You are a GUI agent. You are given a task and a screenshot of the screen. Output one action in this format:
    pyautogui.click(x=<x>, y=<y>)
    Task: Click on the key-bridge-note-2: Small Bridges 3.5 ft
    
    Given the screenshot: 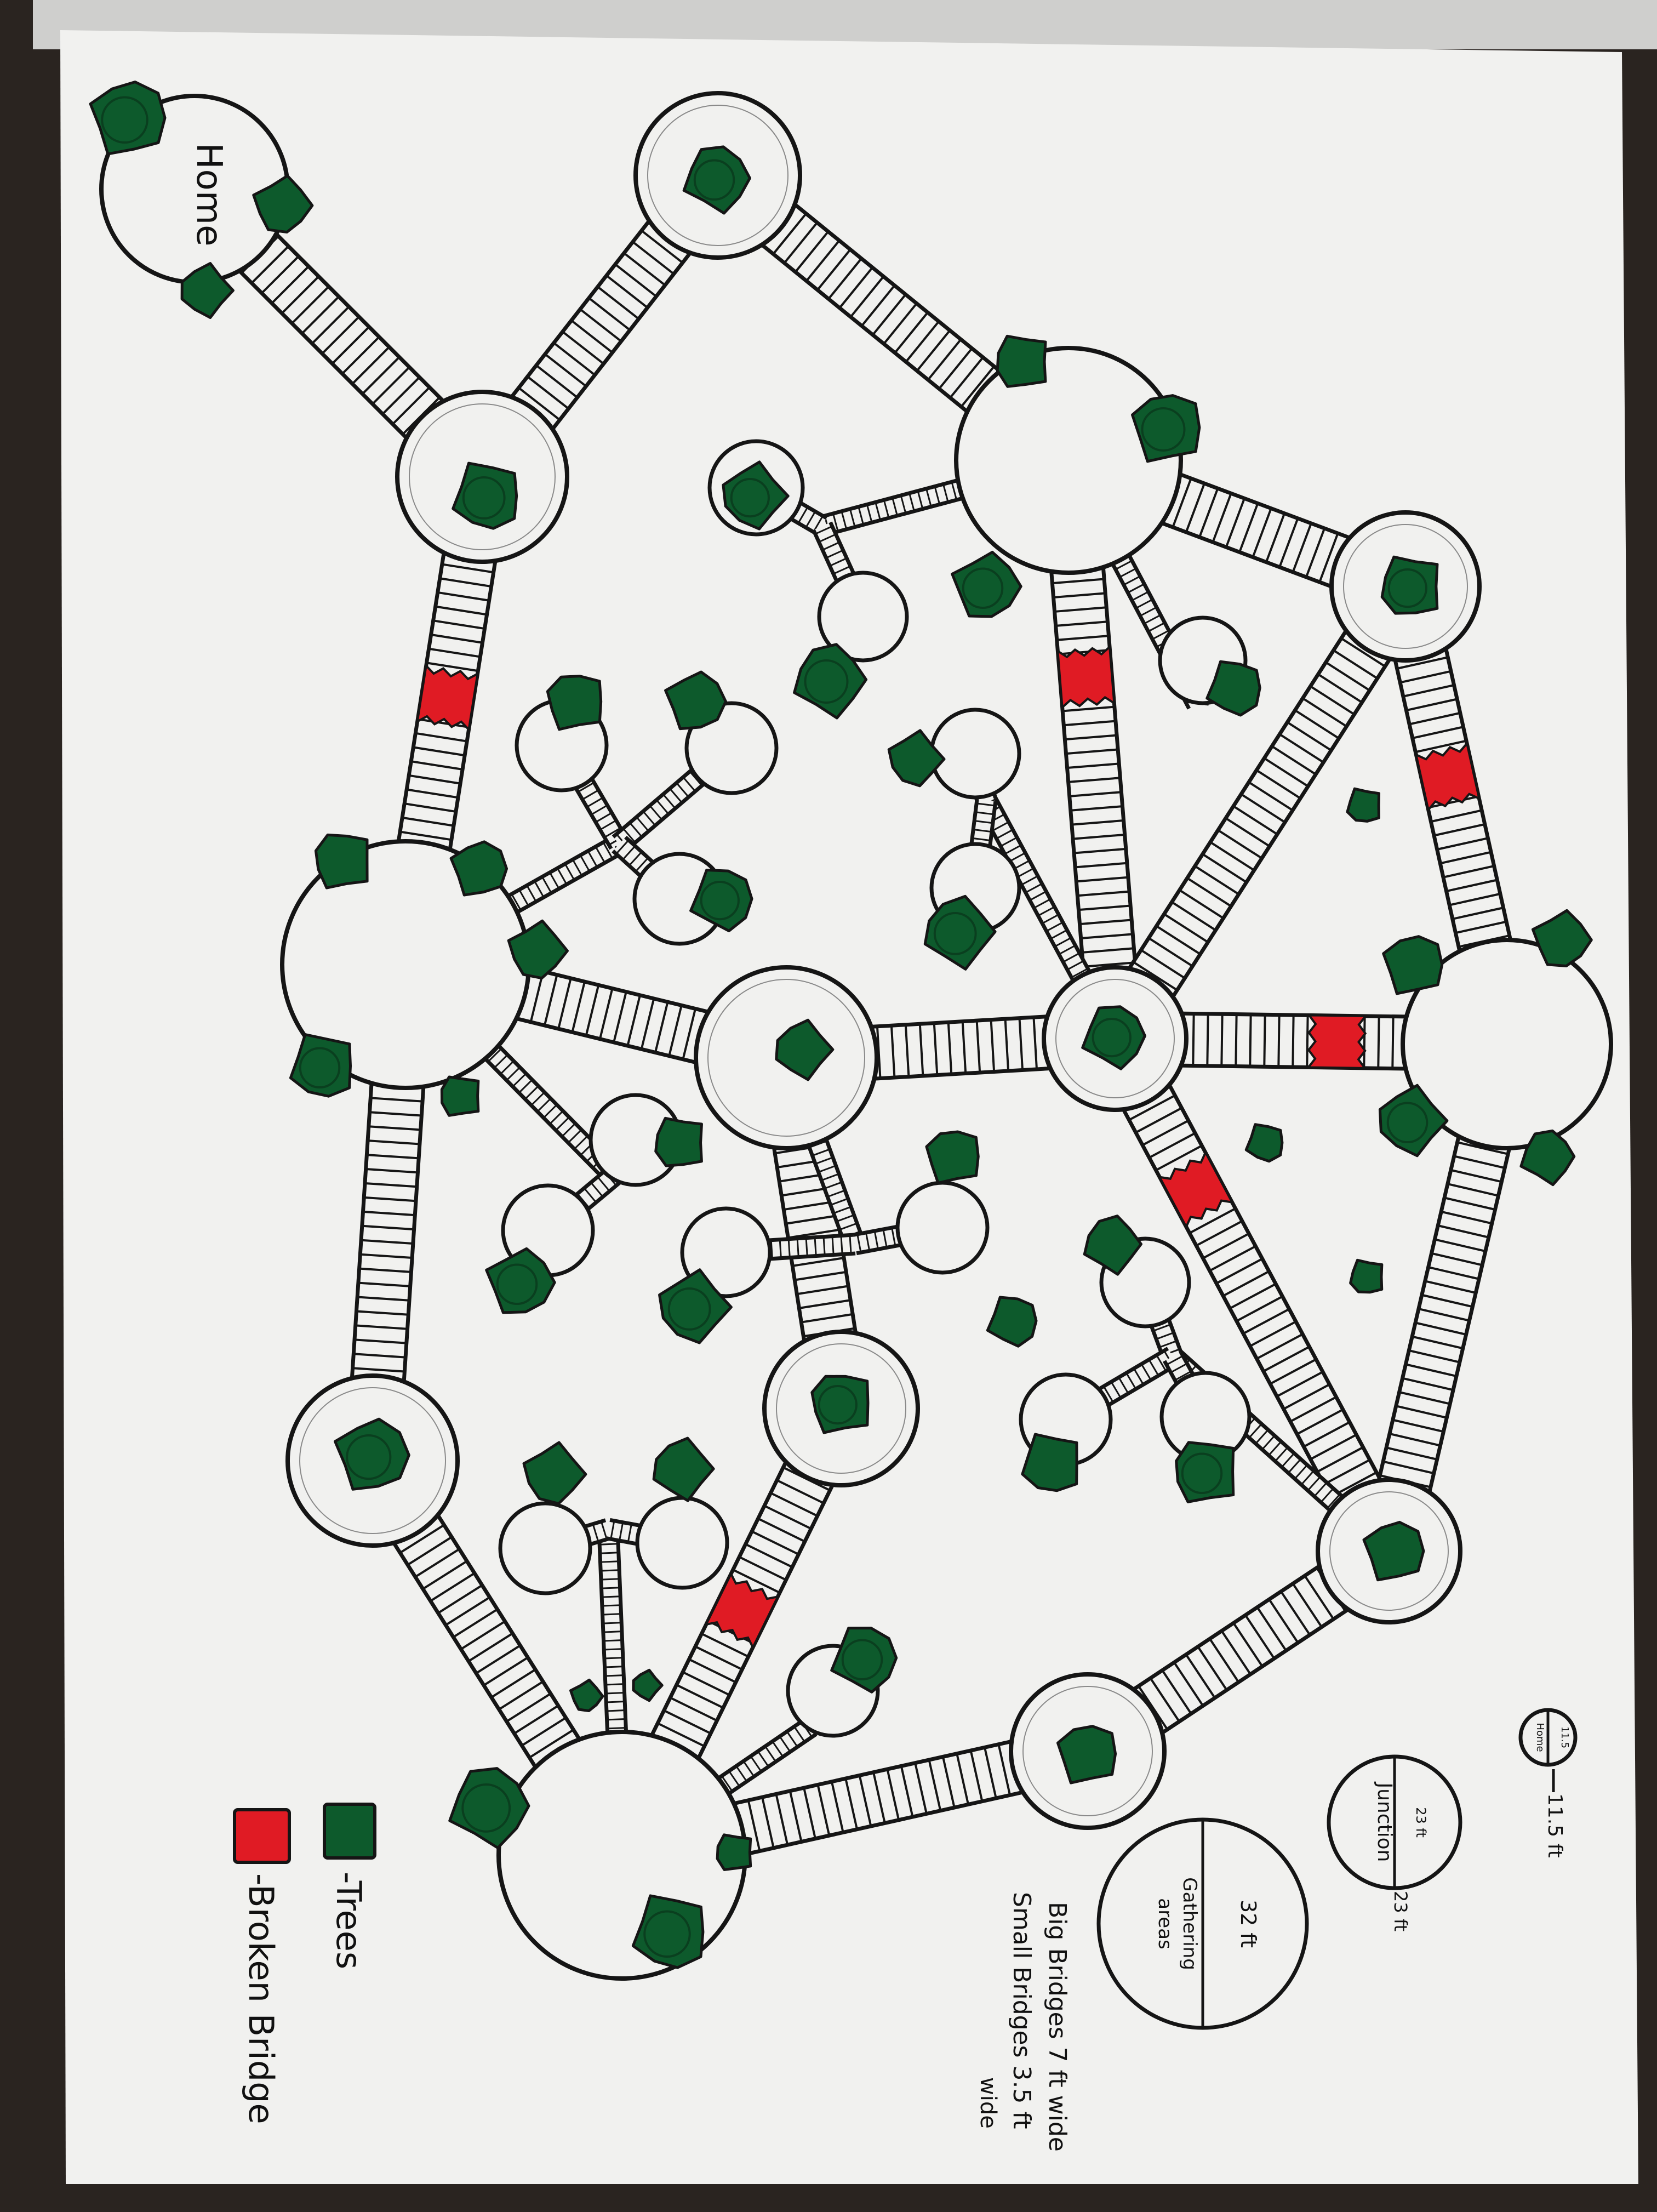 What is the action you would take?
    pyautogui.click(x=1022, y=2010)
    